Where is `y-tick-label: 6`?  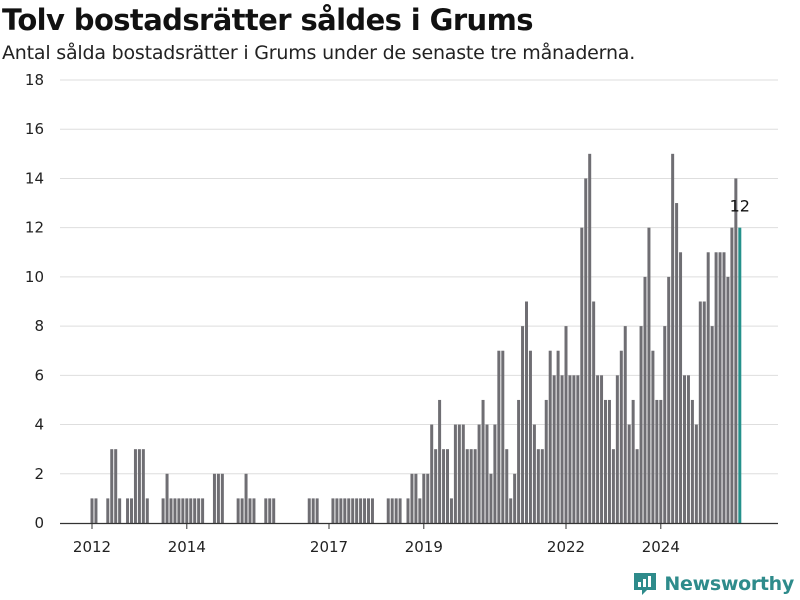 y-tick-label: 6 is located at coordinates (39, 375).